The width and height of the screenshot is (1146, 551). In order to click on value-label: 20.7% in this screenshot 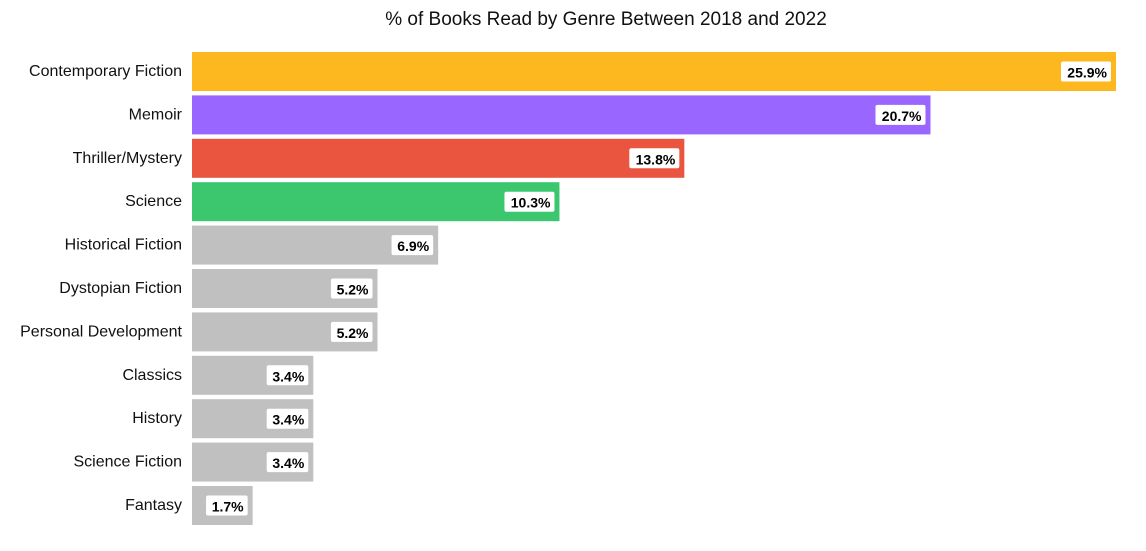, I will do `click(902, 116)`.